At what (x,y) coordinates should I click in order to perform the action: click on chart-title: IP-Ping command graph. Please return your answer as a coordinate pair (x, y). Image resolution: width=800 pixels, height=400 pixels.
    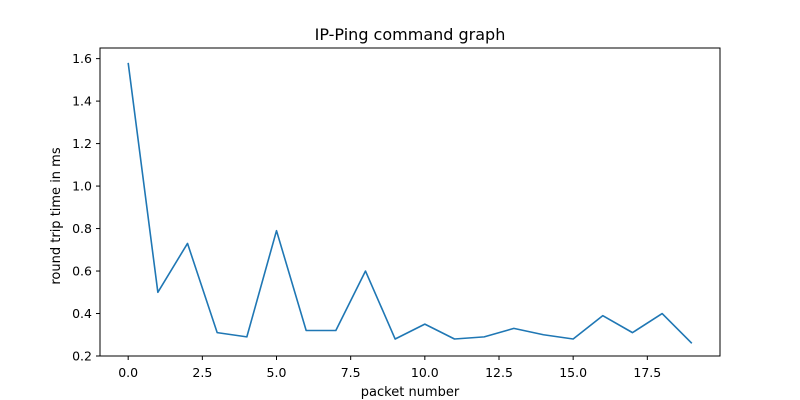
    Looking at the image, I should click on (410, 34).